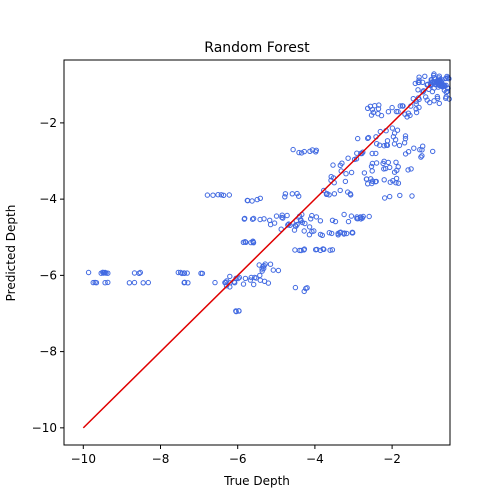 The image size is (500, 500). I want to click on y-axis-ticks: −10 −8 −6 −4 −2, so click(48, 275).